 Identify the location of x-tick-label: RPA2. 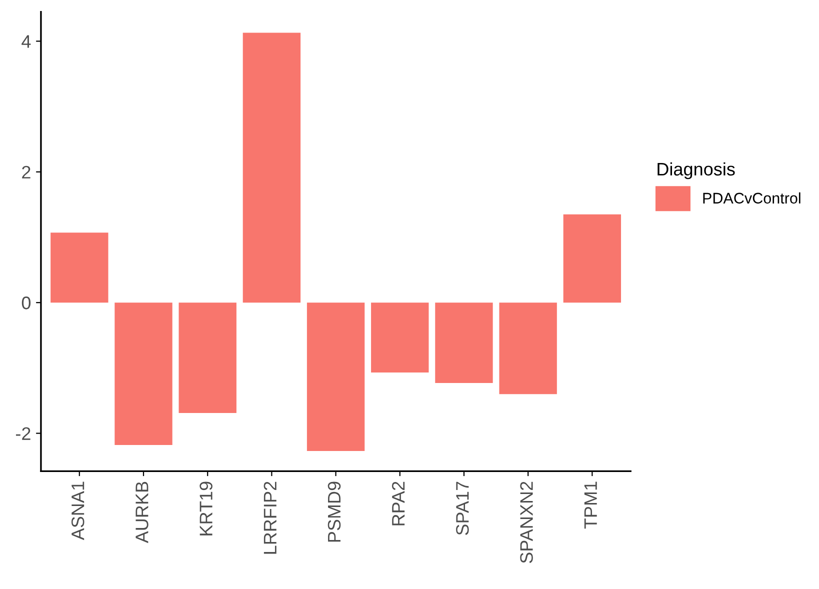
(398, 504).